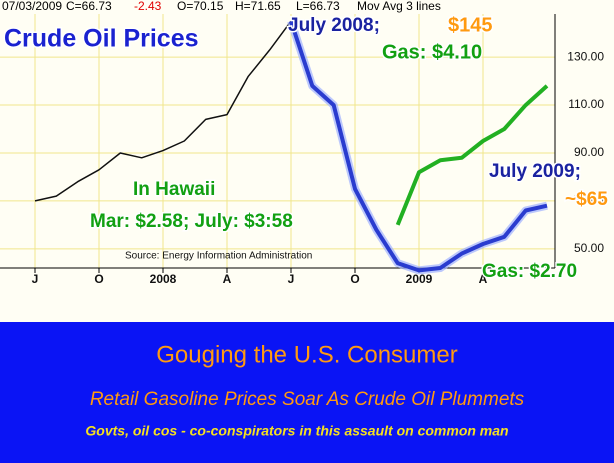 This screenshot has height=463, width=614. What do you see at coordinates (529, 271) in the screenshot?
I see `annotation: Gas: $2.70` at bounding box center [529, 271].